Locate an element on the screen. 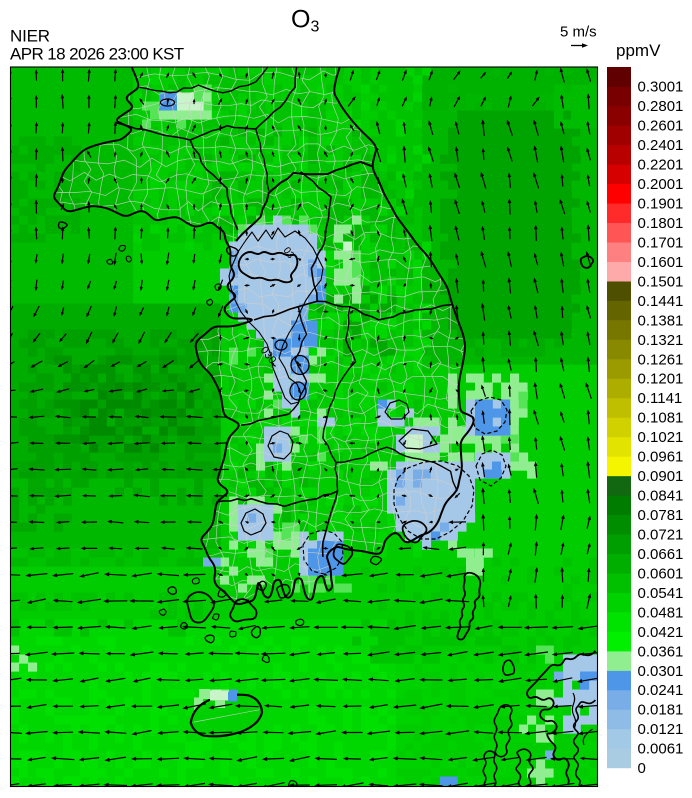 The image size is (692, 798). svg-text: APR 18 2026 23:00 KST is located at coordinates (97, 54).